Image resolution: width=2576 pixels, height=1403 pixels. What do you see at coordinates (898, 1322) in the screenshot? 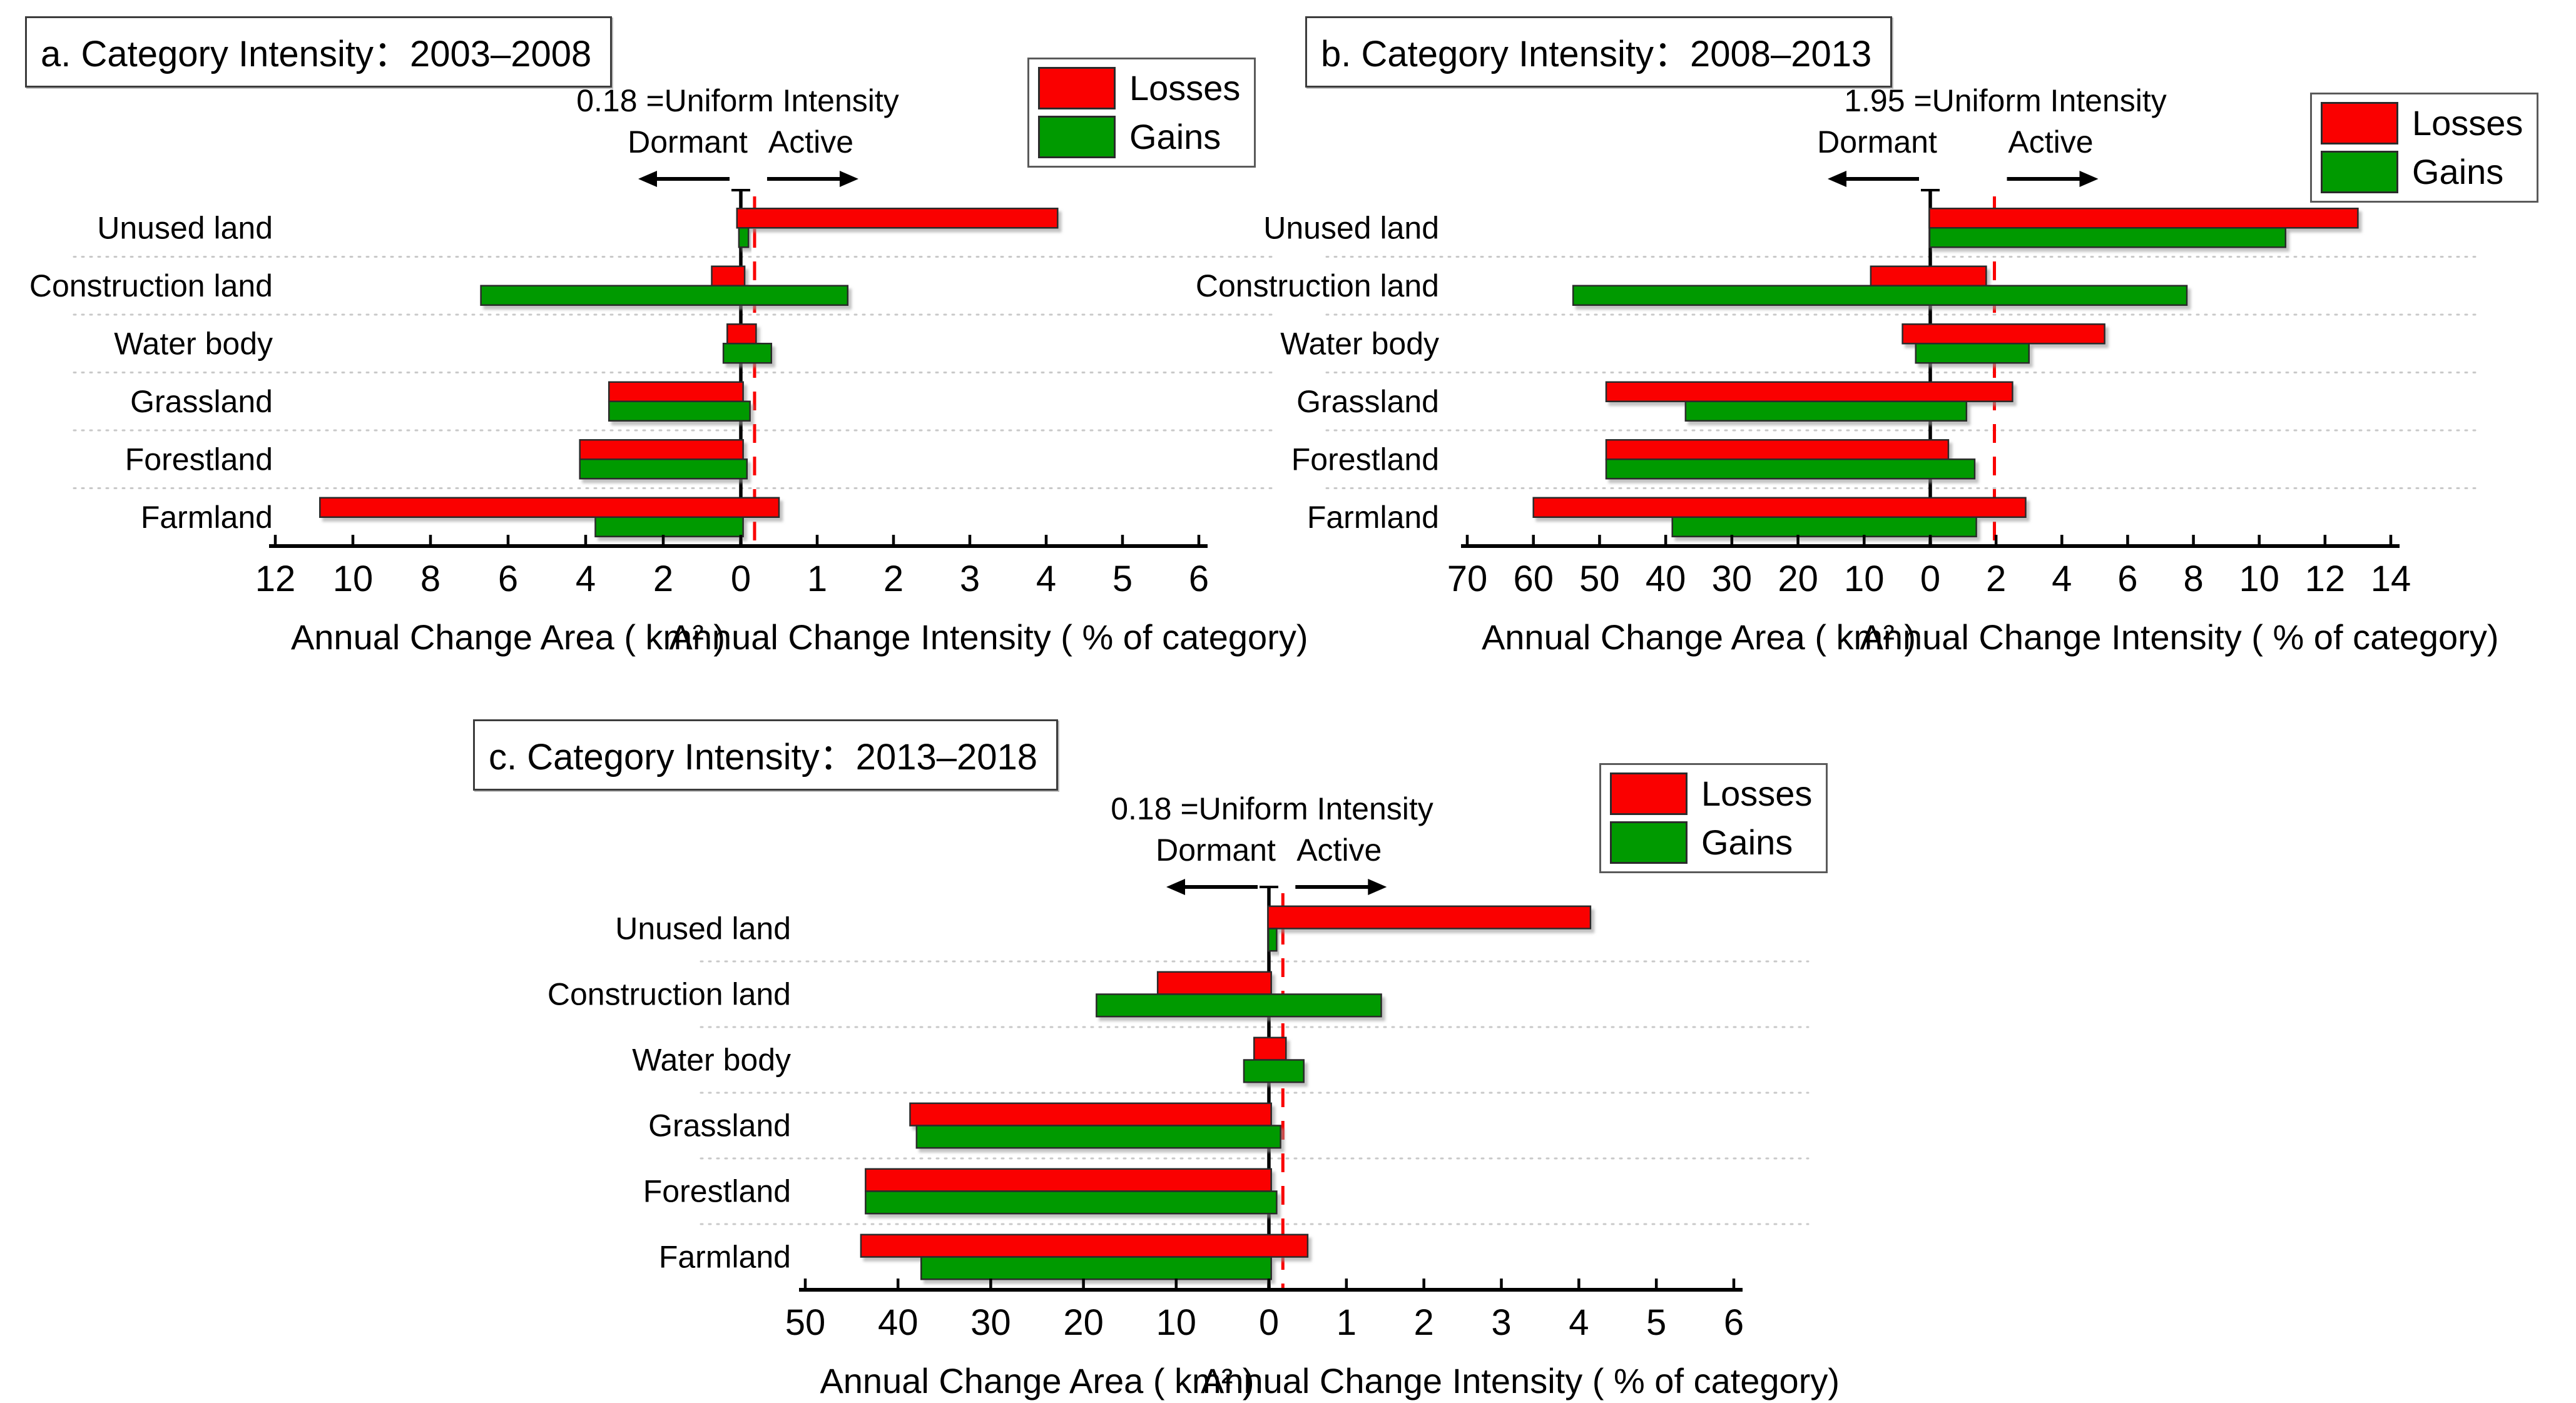
I see `area-tick-label: 40` at bounding box center [898, 1322].